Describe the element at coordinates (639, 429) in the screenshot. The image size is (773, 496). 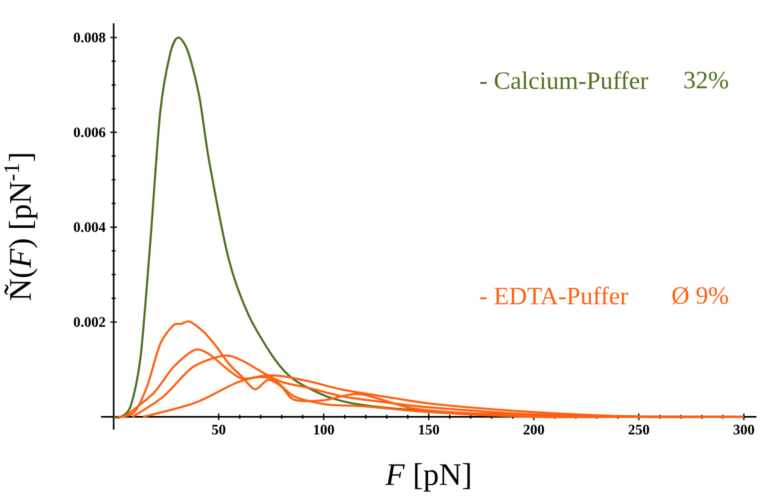
I see `x-tick-label: 250` at that location.